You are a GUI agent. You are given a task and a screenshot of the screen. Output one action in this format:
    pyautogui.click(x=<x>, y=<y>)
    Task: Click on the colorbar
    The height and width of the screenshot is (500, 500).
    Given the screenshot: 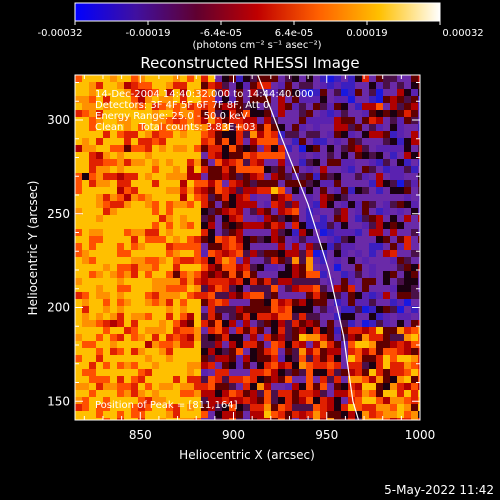 What is the action you would take?
    pyautogui.click(x=257, y=12)
    